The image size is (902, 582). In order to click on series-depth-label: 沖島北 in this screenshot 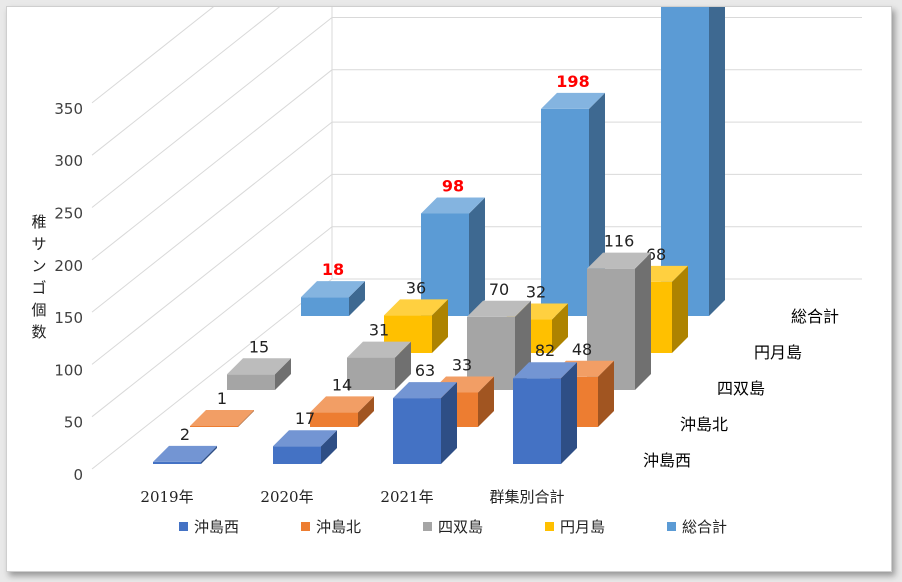, I will do `click(704, 424)`.